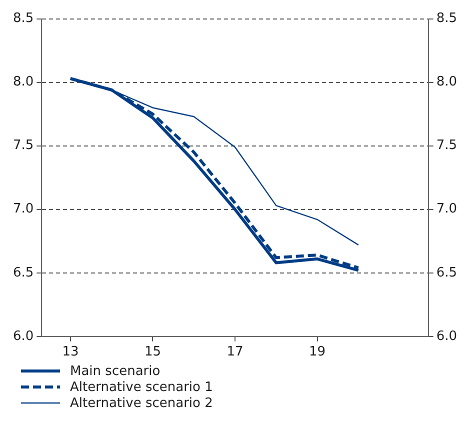 The width and height of the screenshot is (470, 425). What do you see at coordinates (115, 371) in the screenshot?
I see `legend-label: Main scenario` at bounding box center [115, 371].